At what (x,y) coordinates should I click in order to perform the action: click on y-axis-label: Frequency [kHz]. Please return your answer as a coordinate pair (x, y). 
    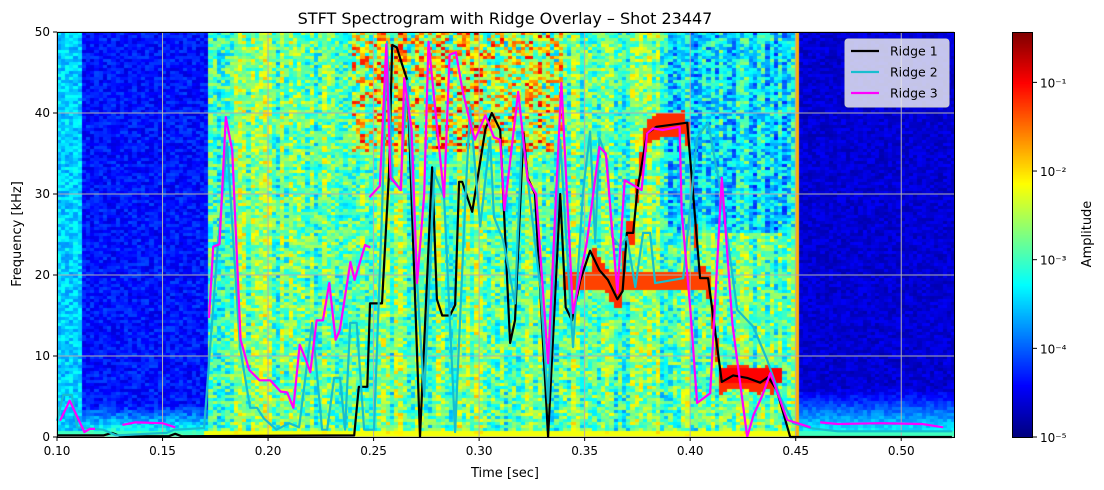
    Looking at the image, I should click on (17, 234).